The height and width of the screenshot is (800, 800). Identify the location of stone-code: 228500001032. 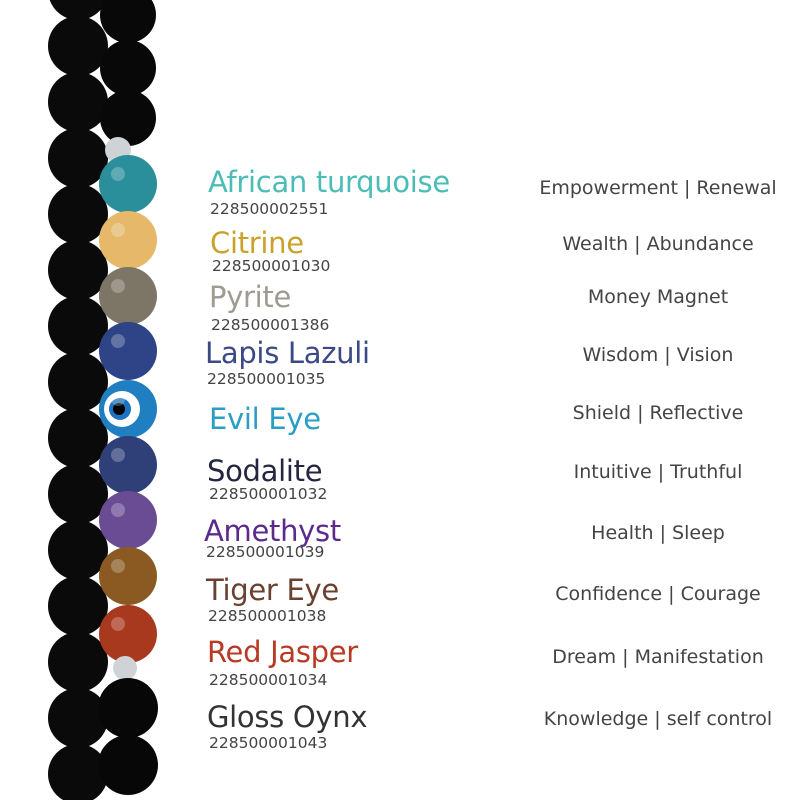
(268, 494).